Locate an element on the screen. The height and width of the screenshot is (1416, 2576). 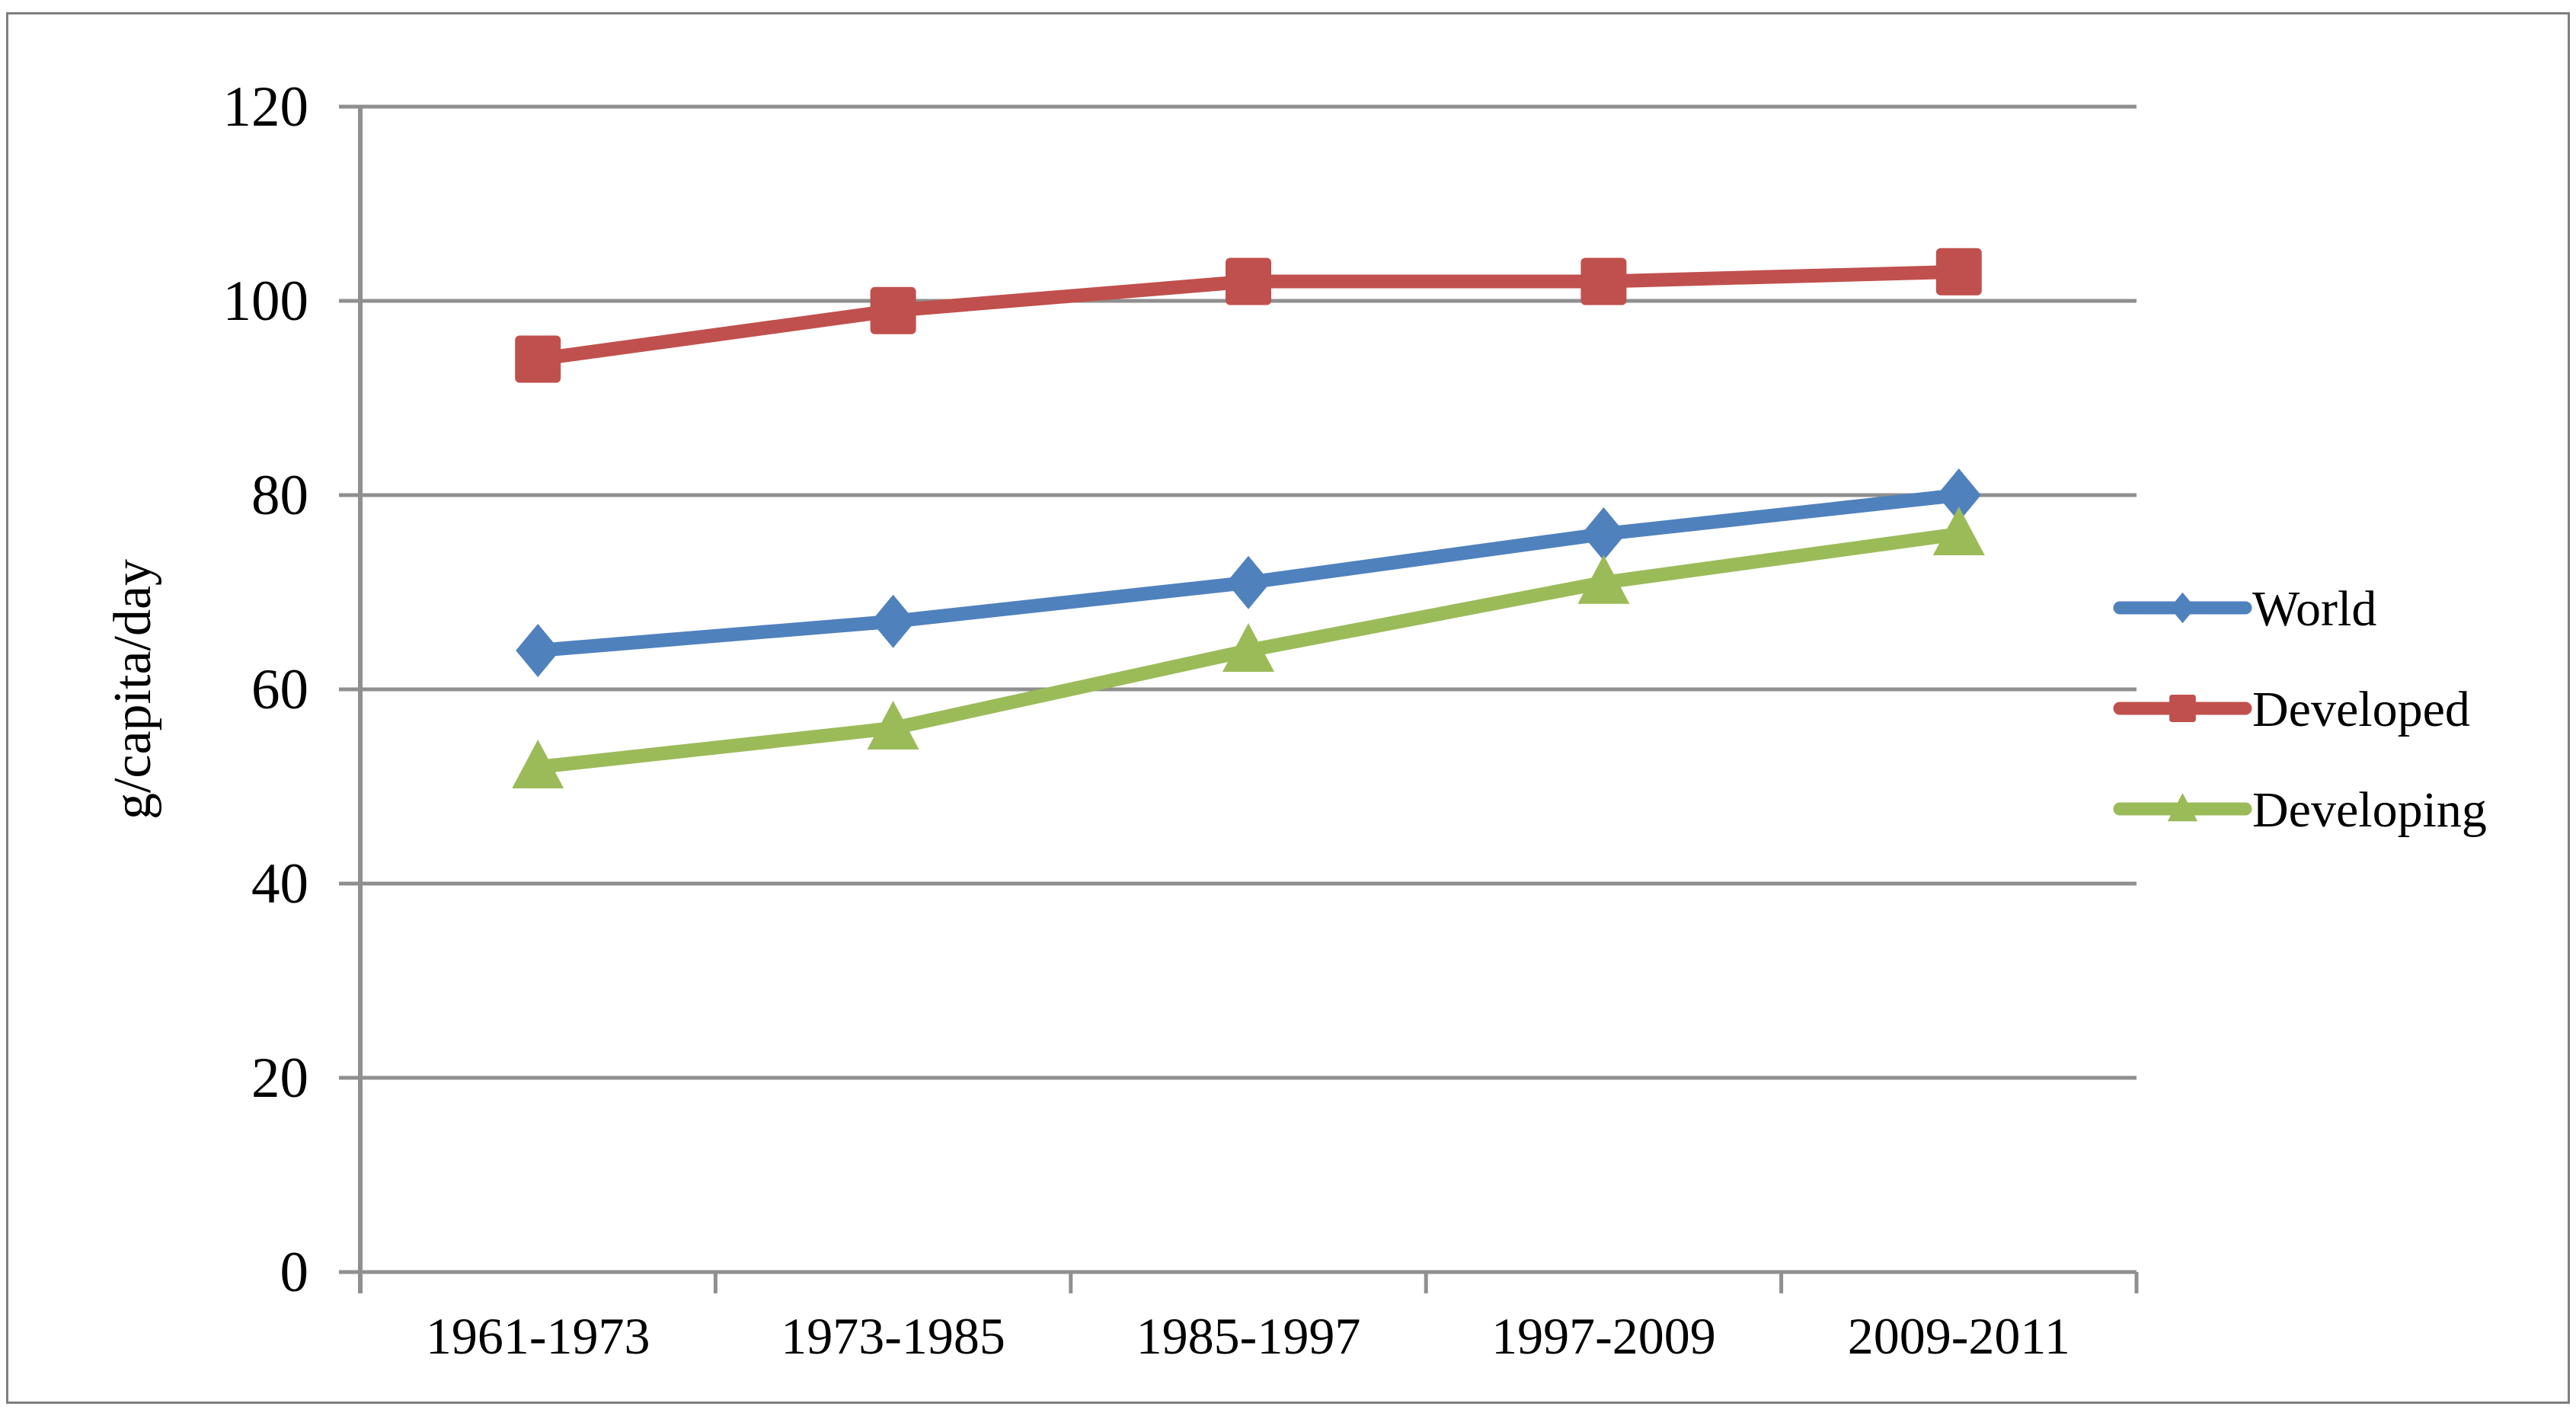
x-tick-label: 1973-1985 is located at coordinates (893, 1336).